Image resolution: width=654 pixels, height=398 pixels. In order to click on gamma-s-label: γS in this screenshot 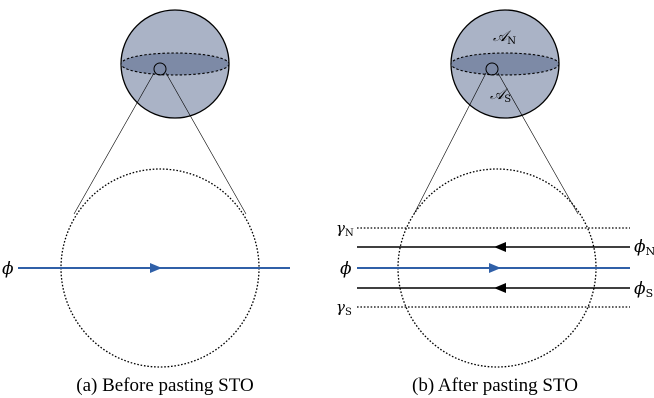, I will do `click(344, 308)`.